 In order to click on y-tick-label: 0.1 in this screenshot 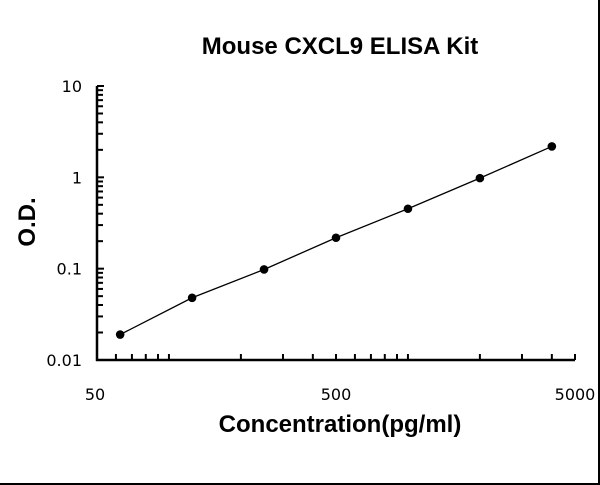, I will do `click(69, 269)`.